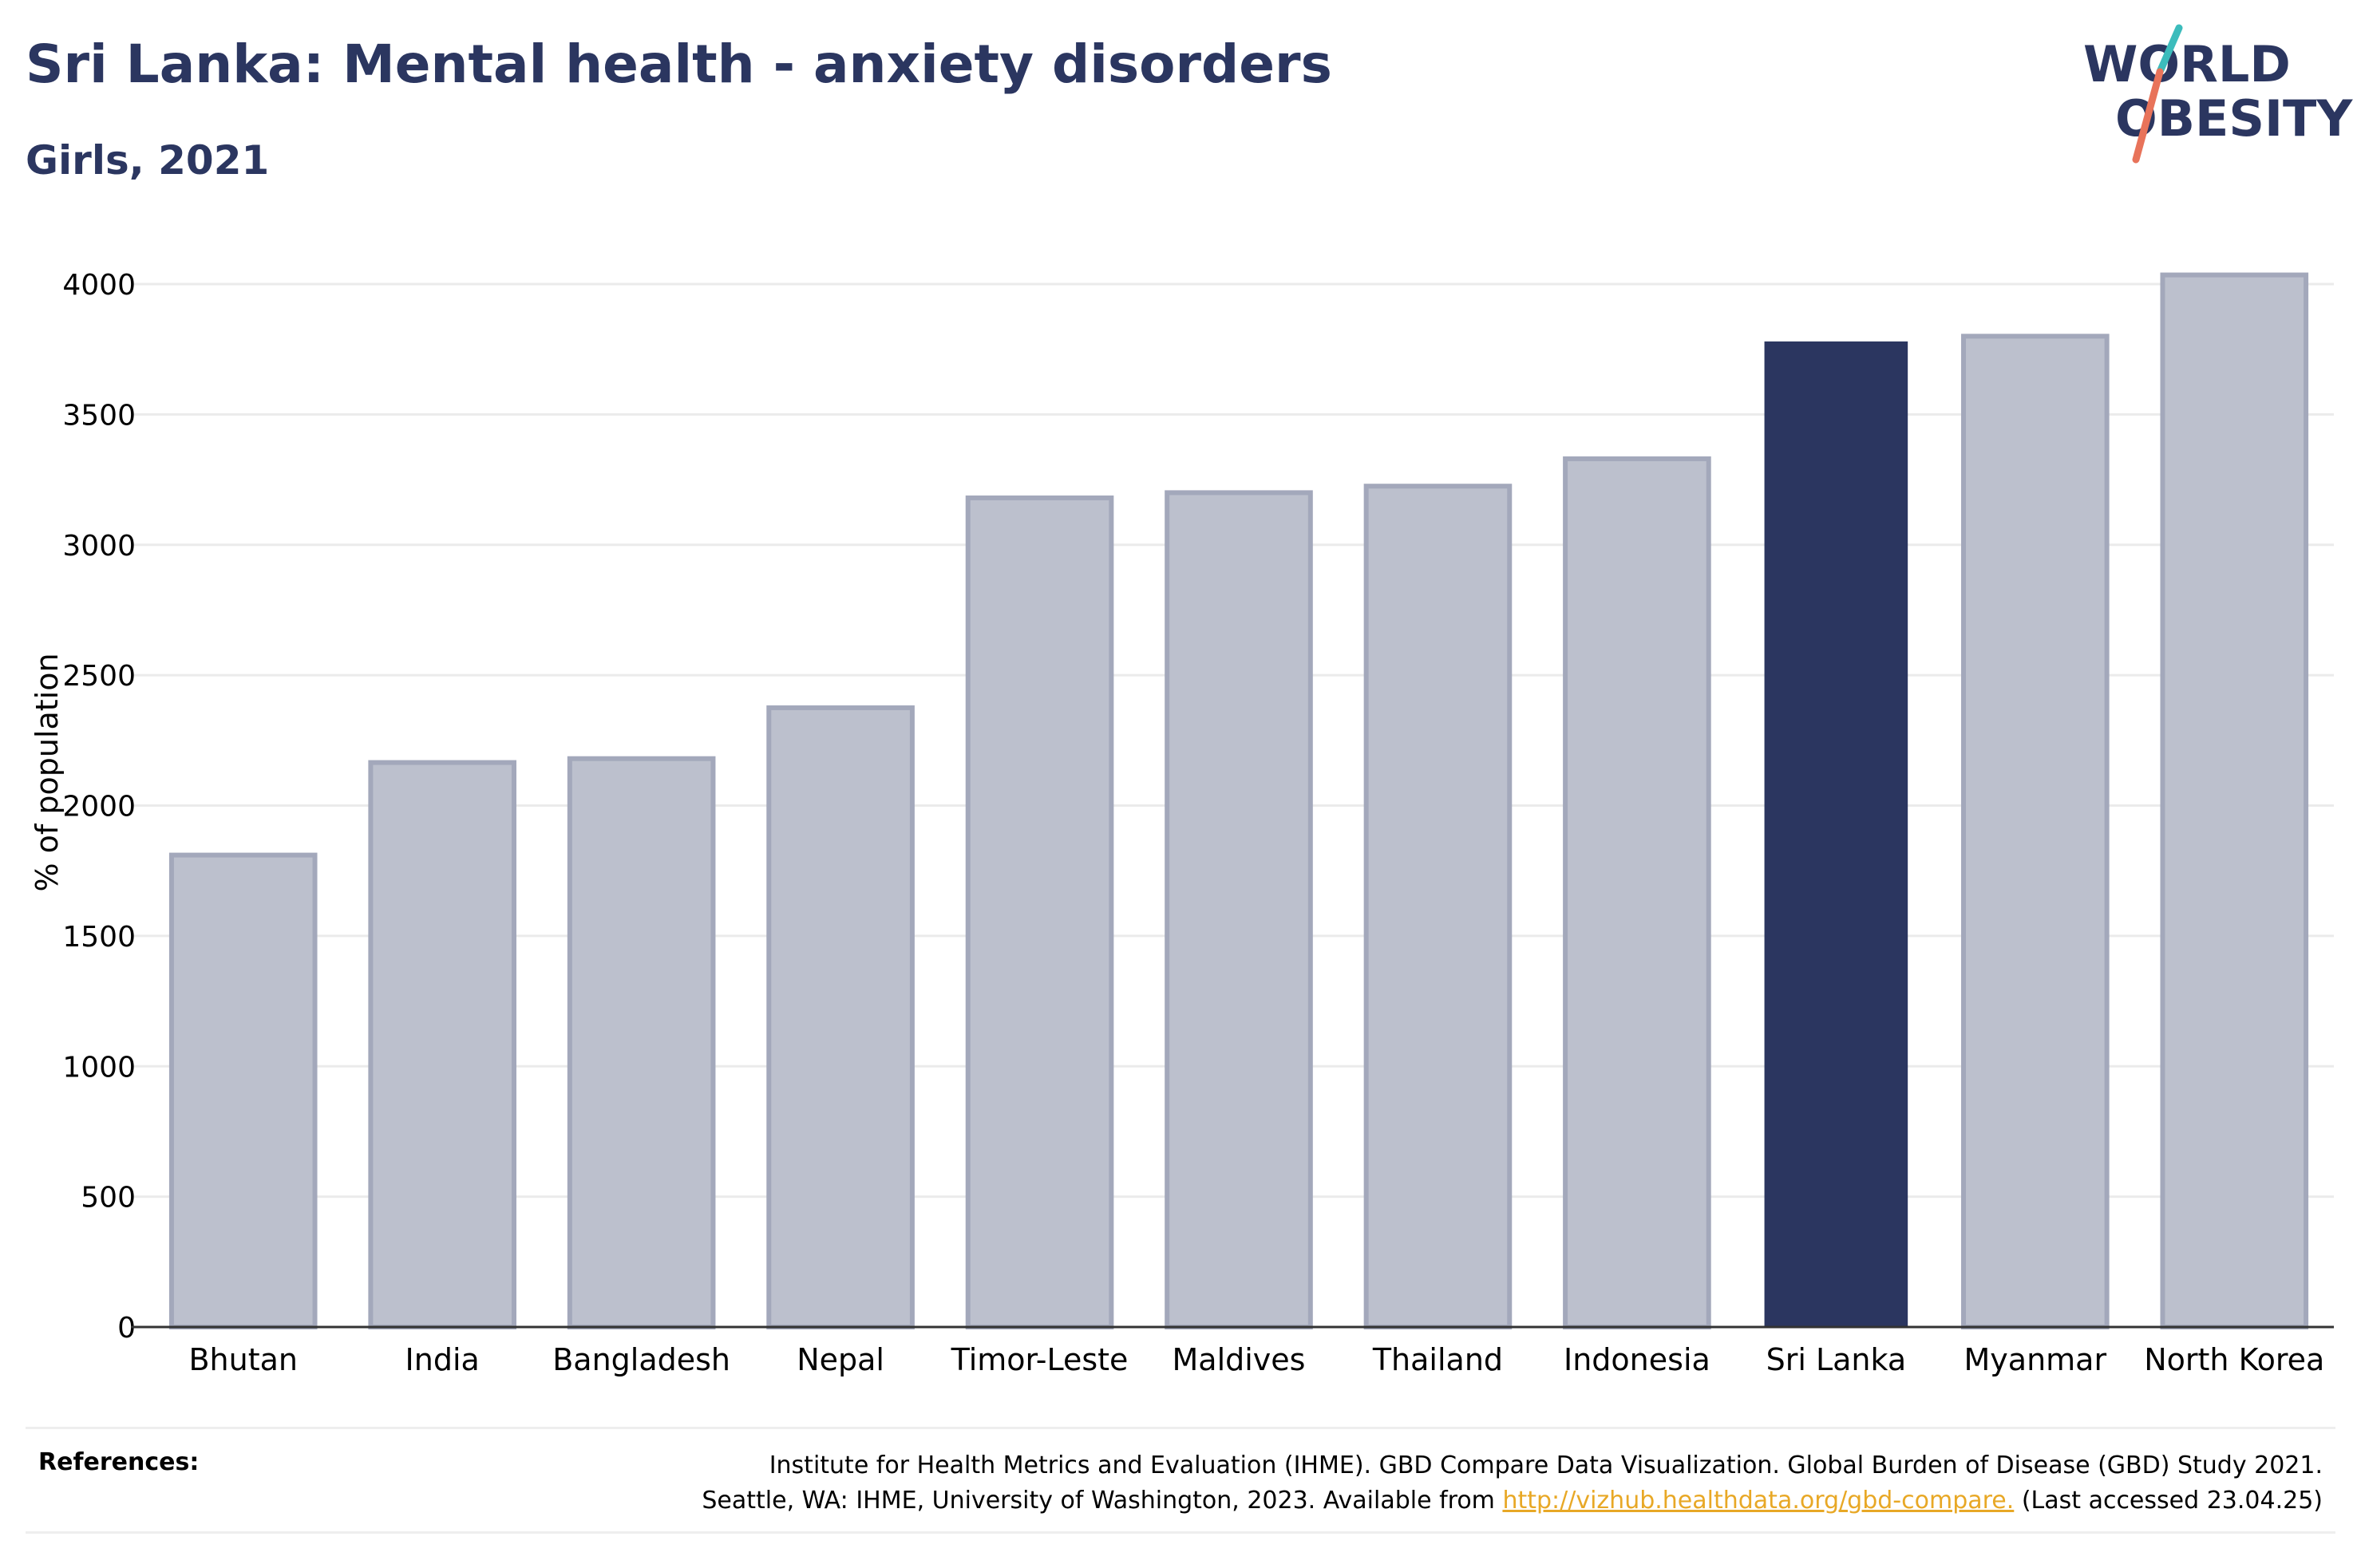 Image resolution: width=2361 pixels, height=1568 pixels. What do you see at coordinates (99, 1067) in the screenshot?
I see `y-tick-label: 1000` at bounding box center [99, 1067].